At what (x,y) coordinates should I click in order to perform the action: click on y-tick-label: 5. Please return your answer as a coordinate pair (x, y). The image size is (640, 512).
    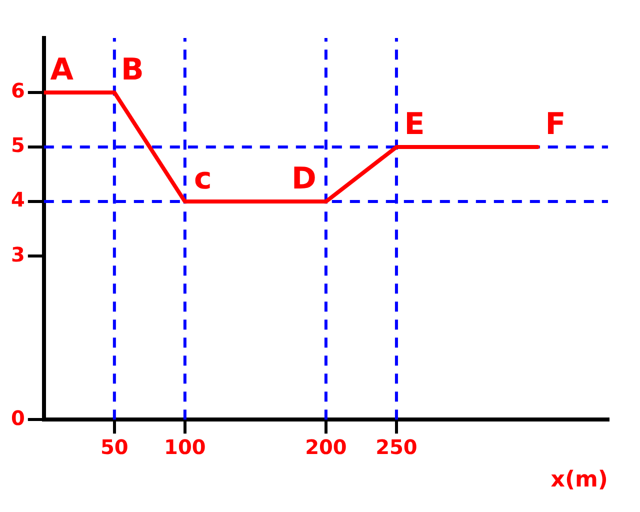
    Looking at the image, I should click on (17, 145).